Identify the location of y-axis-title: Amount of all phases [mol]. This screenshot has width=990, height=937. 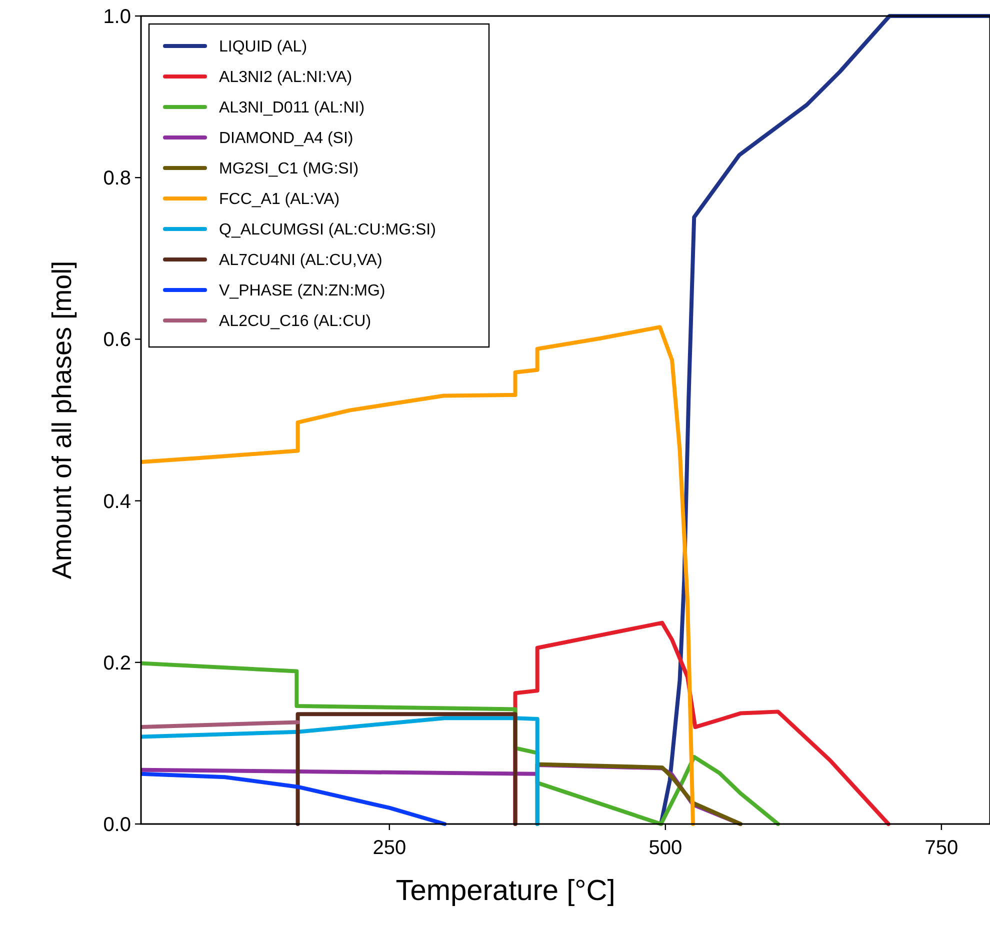
(62, 420).